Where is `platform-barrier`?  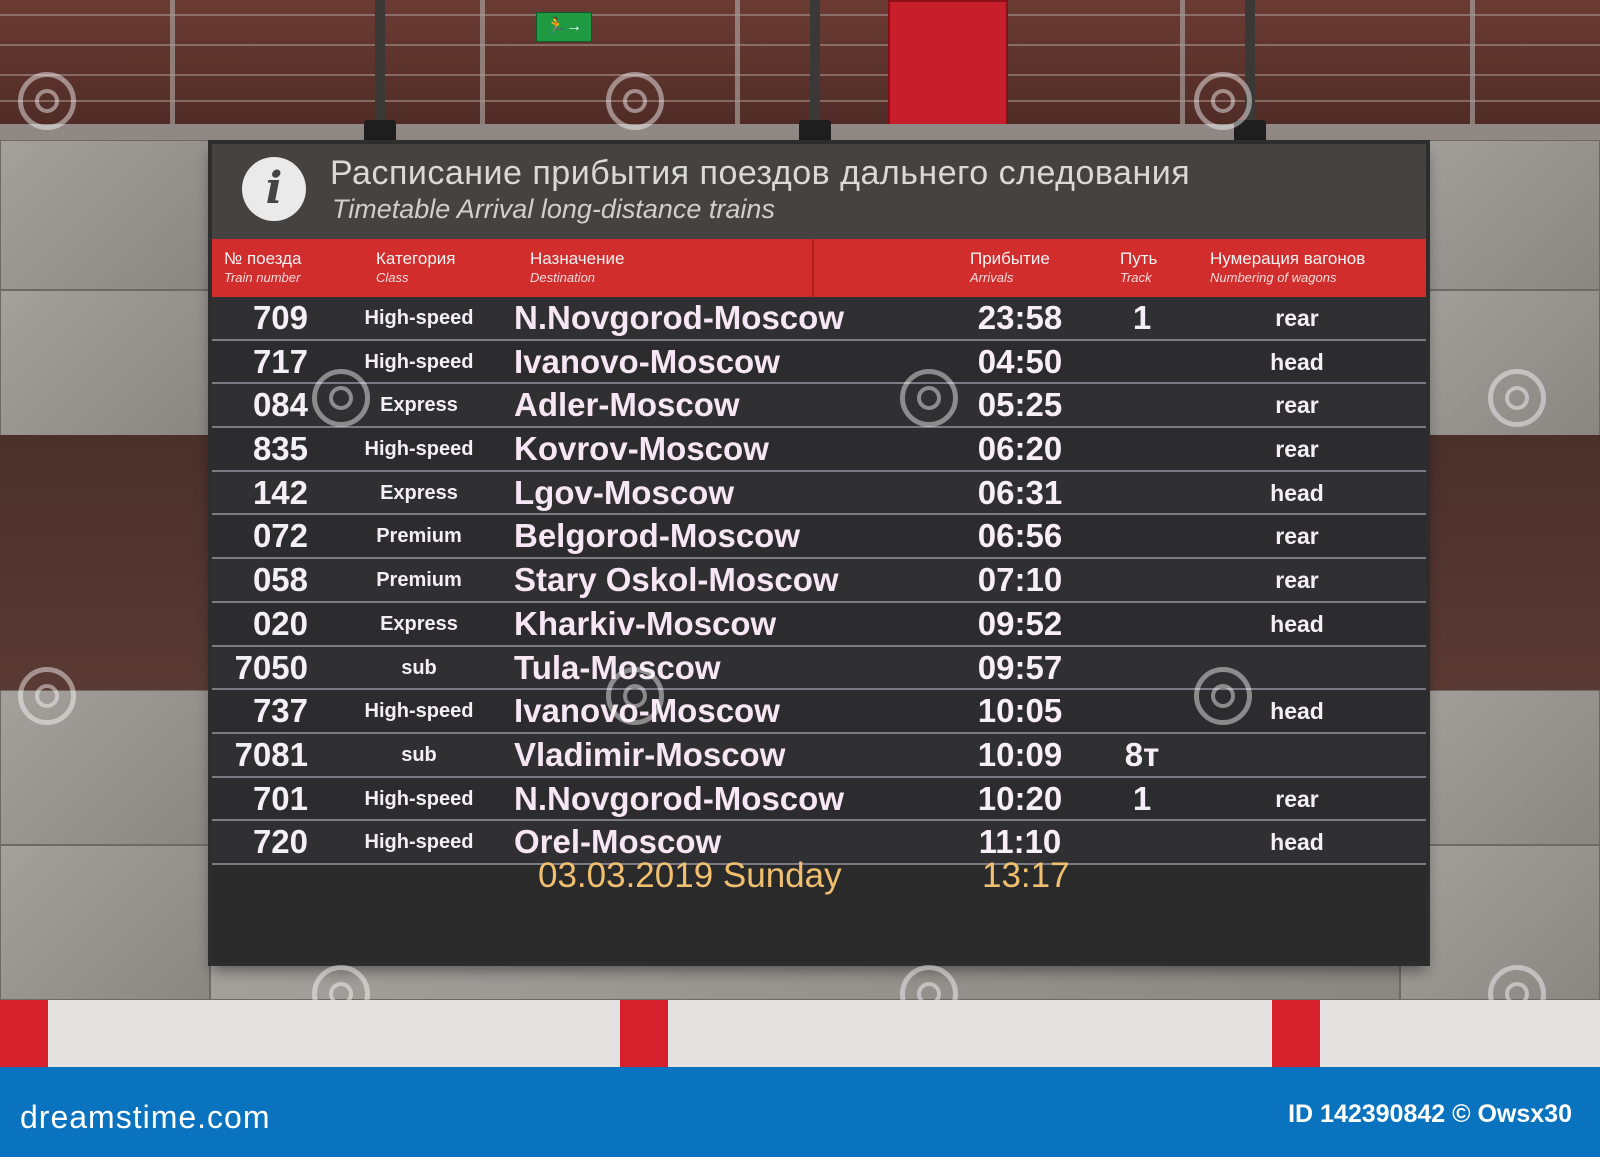
platform-barrier is located at coordinates (800, 1035).